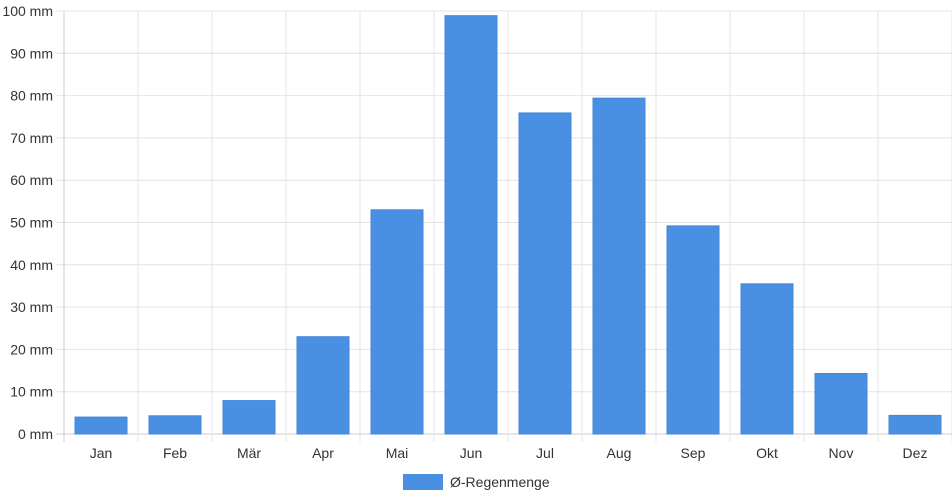 The width and height of the screenshot is (952, 500). What do you see at coordinates (31, 96) in the screenshot?
I see `y-tick-label: 80 mm` at bounding box center [31, 96].